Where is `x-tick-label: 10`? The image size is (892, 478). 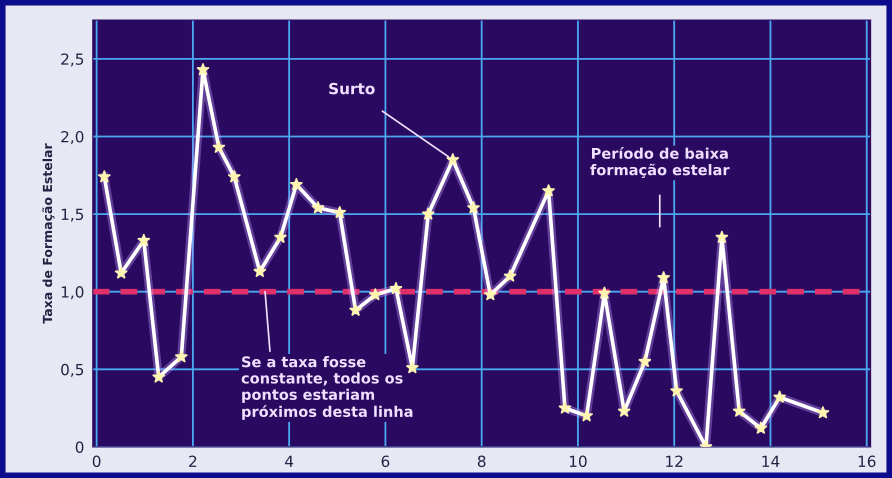 x-tick-label: 10 is located at coordinates (578, 462).